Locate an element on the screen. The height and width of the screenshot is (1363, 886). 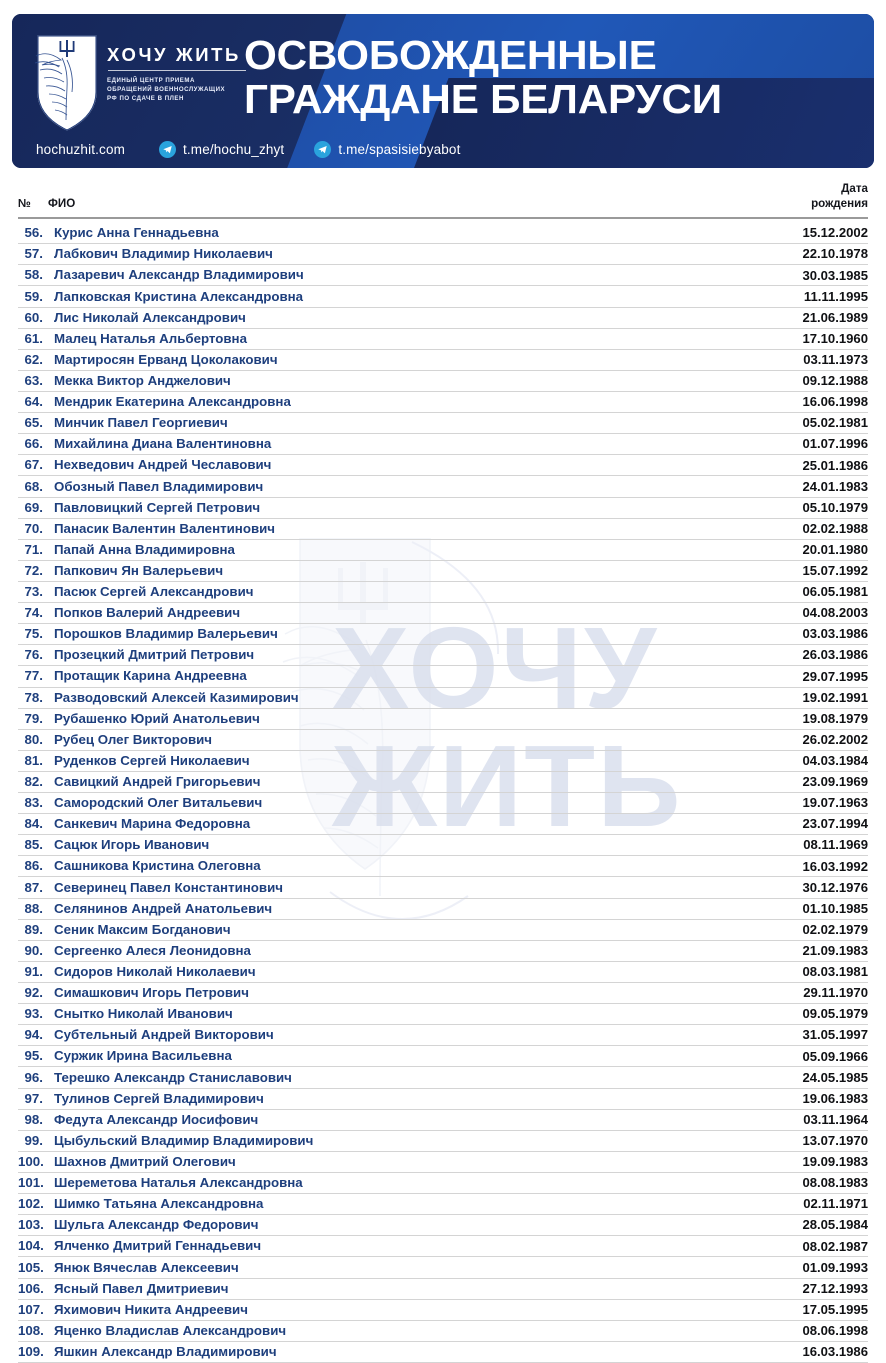
row-number: 69. is located at coordinates (34, 507).